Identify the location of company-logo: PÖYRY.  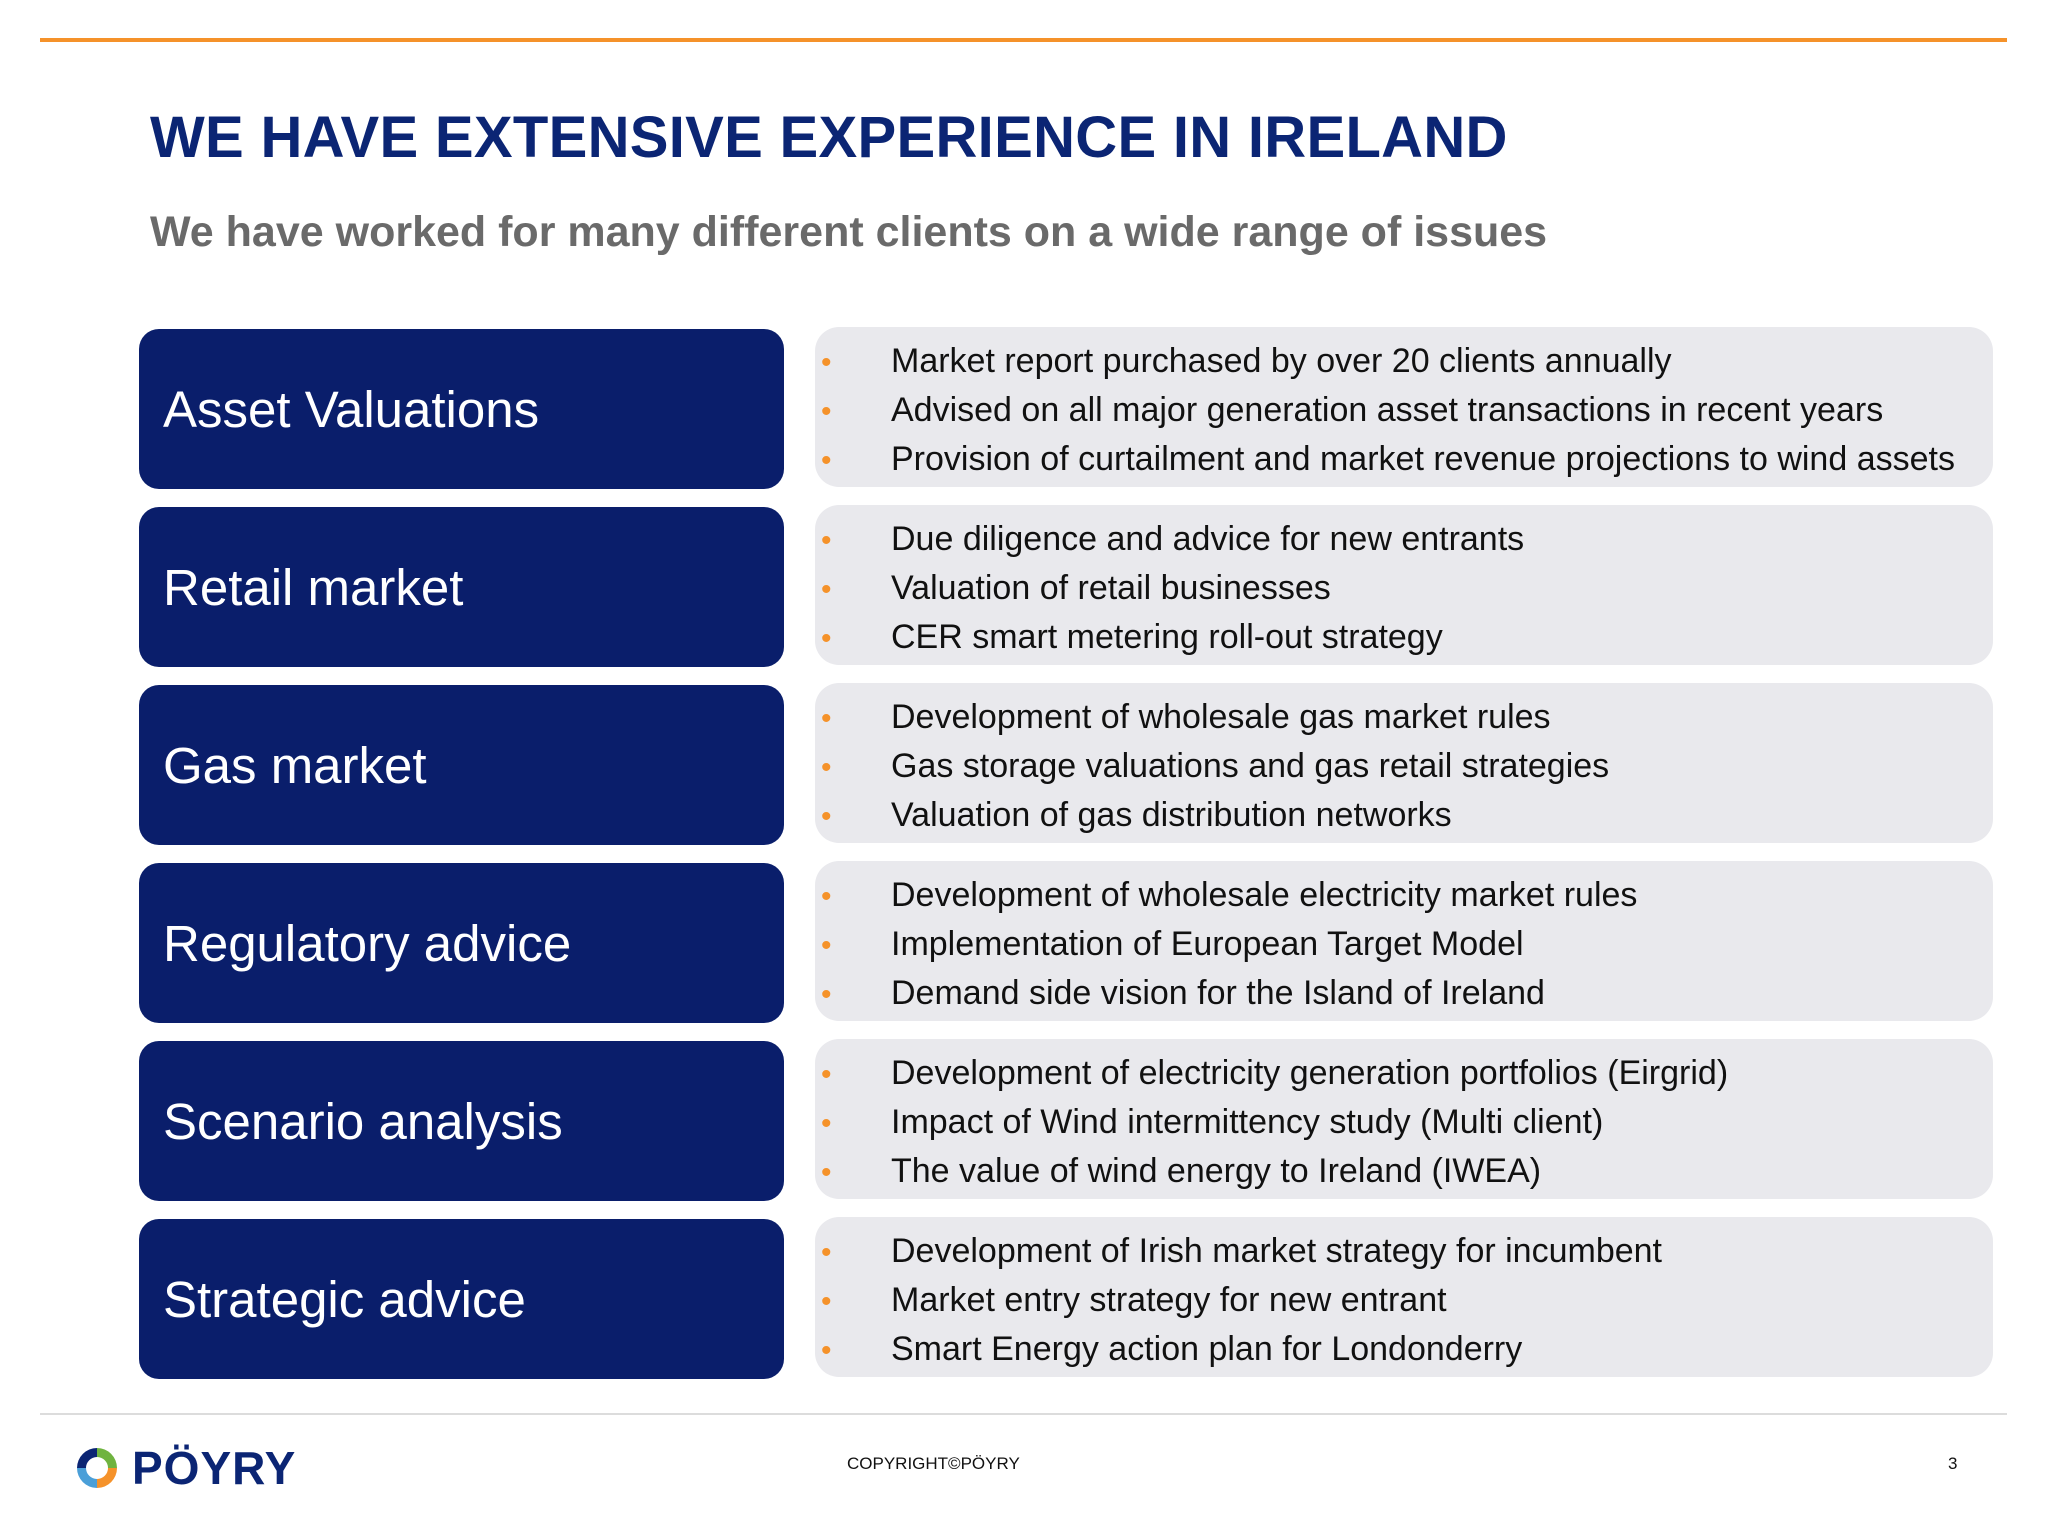
(184, 1468).